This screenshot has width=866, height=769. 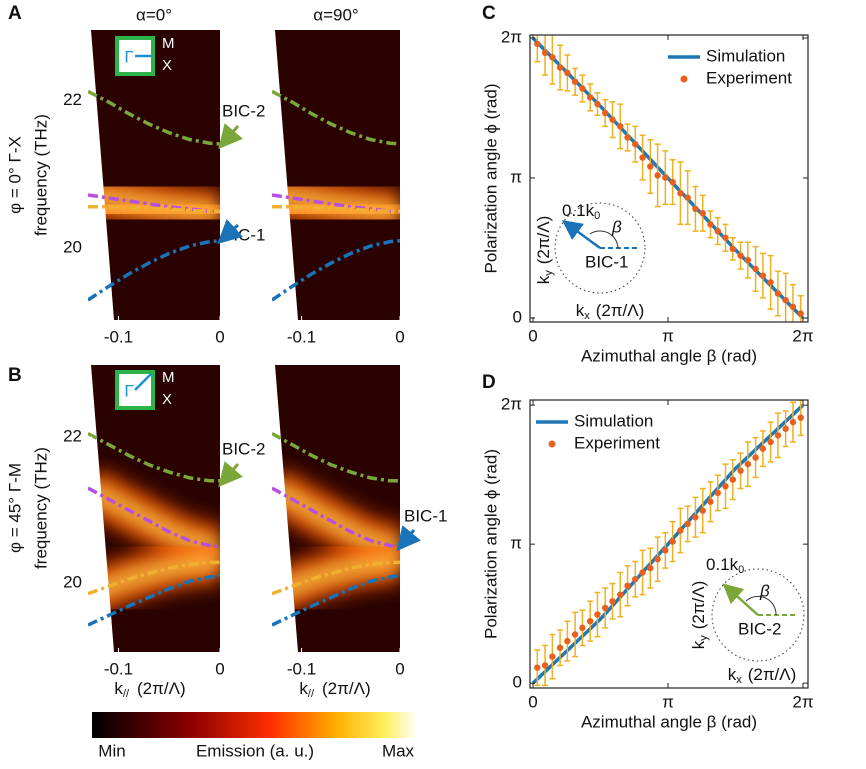 I want to click on y-axis-label: Polarization angle ϕ (rad), so click(x=490, y=544).